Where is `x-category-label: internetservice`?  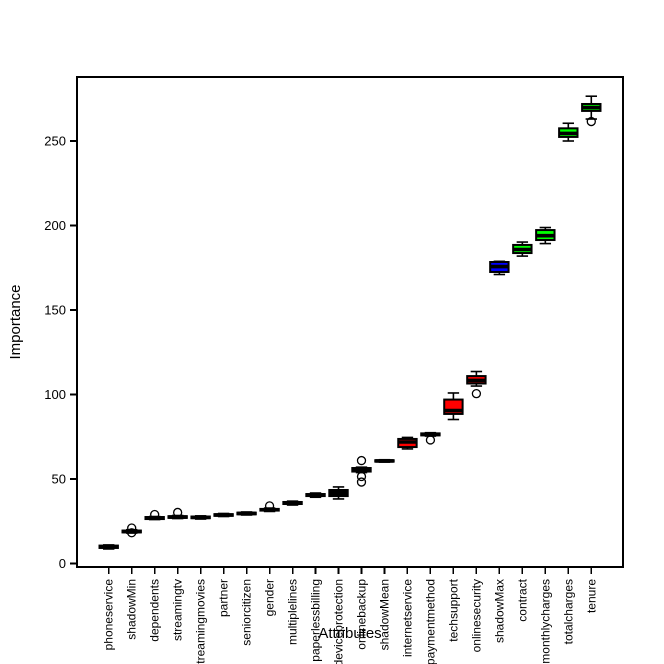
x-category-label: internetservice is located at coordinates (407, 618).